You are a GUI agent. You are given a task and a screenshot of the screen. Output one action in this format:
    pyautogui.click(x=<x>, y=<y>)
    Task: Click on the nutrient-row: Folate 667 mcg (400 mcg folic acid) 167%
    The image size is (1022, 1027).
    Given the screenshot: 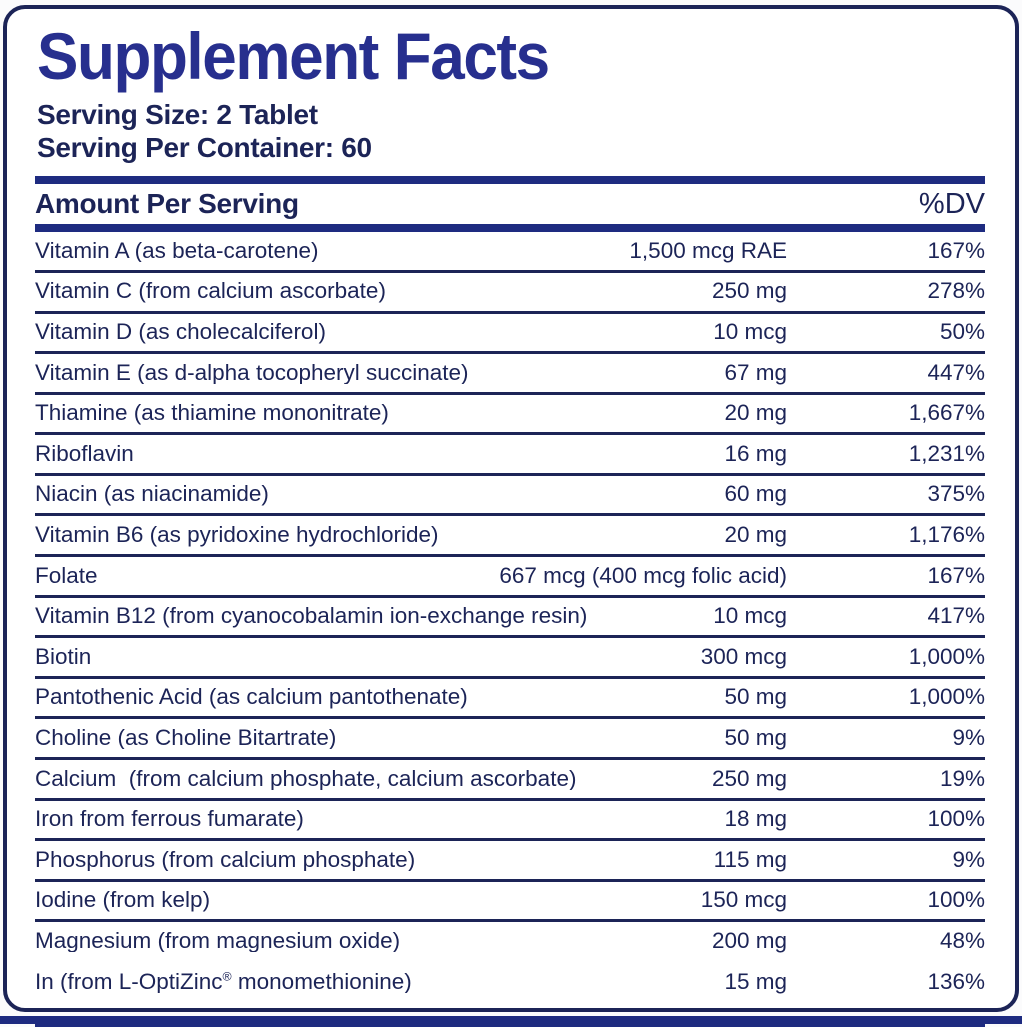 What is the action you would take?
    pyautogui.click(x=510, y=577)
    